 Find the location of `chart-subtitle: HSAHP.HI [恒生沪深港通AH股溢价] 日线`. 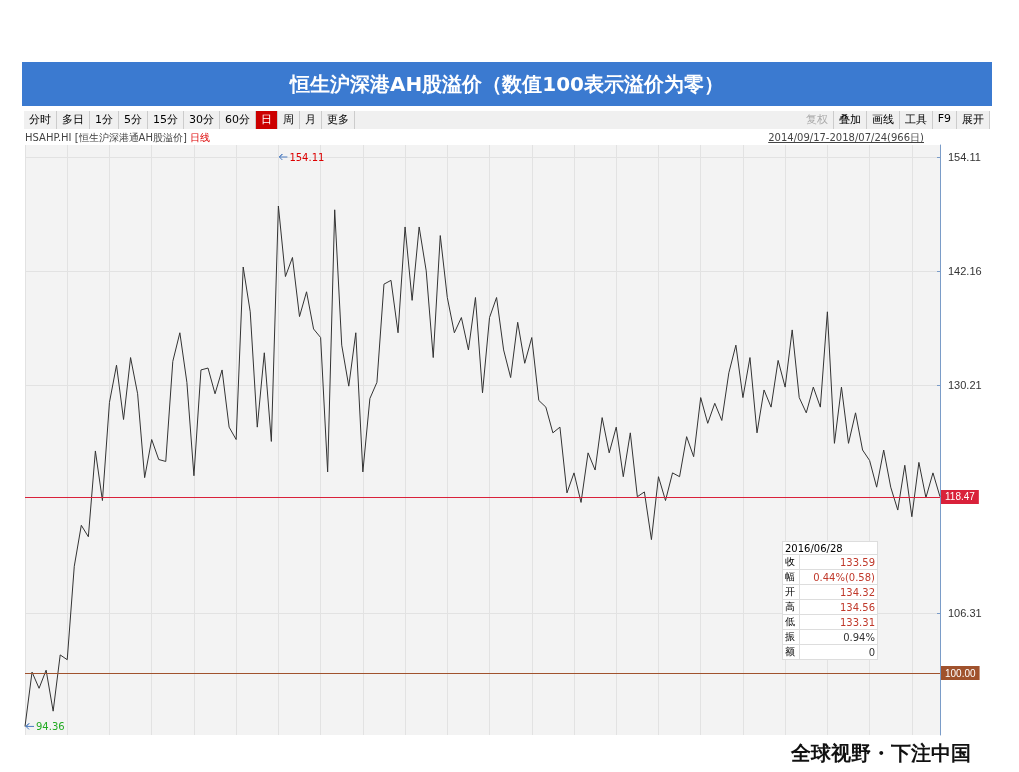

chart-subtitle: HSAHP.HI [恒生沪深港通AH股溢价] 日线 is located at coordinates (118, 138).